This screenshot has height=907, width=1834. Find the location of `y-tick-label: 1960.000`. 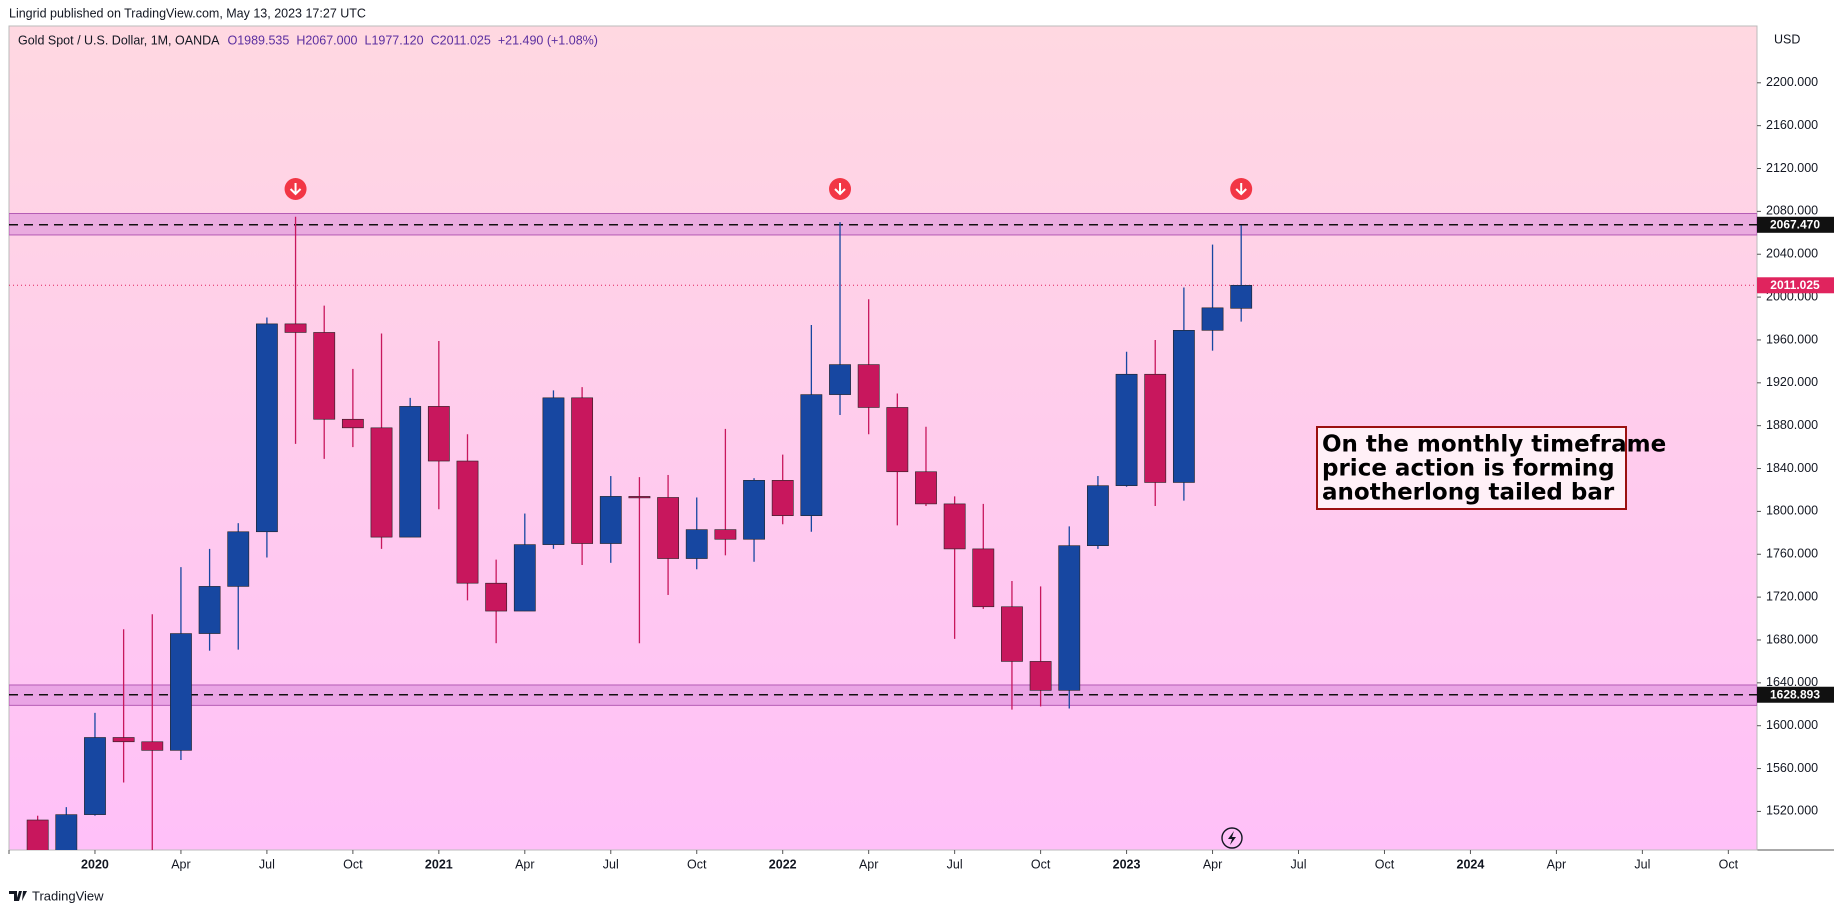

y-tick-label: 1960.000 is located at coordinates (1792, 339).